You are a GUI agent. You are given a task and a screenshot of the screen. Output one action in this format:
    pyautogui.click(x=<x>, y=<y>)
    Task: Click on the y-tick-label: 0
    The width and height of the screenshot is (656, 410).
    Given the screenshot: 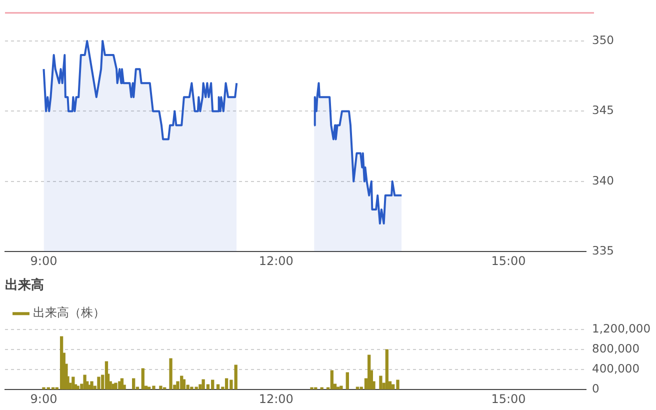 What is the action you would take?
    pyautogui.click(x=596, y=389)
    